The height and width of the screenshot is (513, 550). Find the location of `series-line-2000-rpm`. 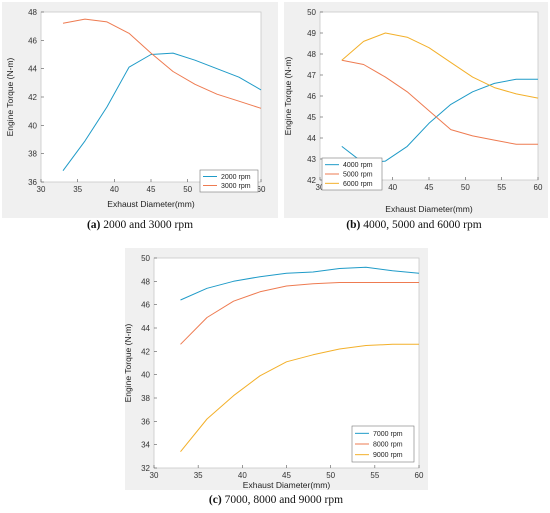

series-line-2000-rpm is located at coordinates (162, 111).